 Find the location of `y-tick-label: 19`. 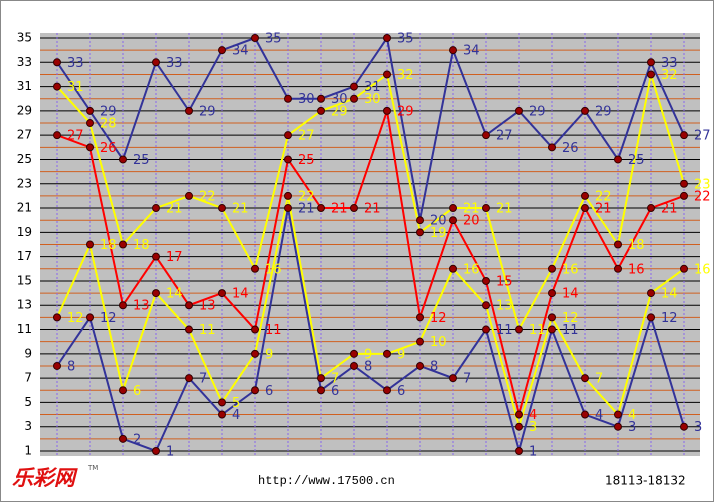

y-tick-label: 19 is located at coordinates (24, 232).